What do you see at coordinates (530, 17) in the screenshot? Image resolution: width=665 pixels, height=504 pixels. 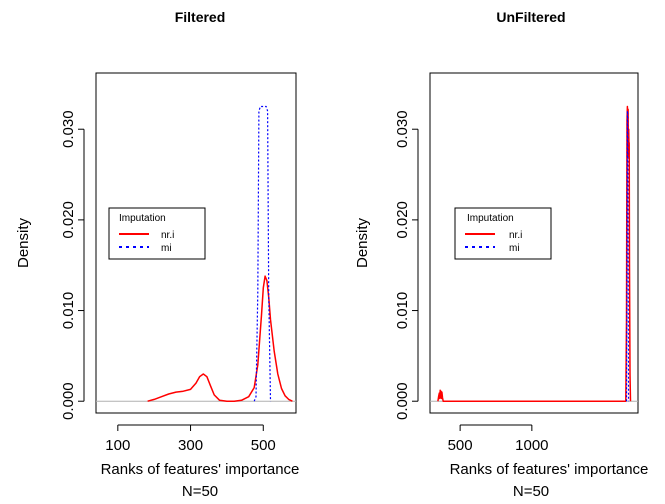 I see `chart-title: UnFiltered` at bounding box center [530, 17].